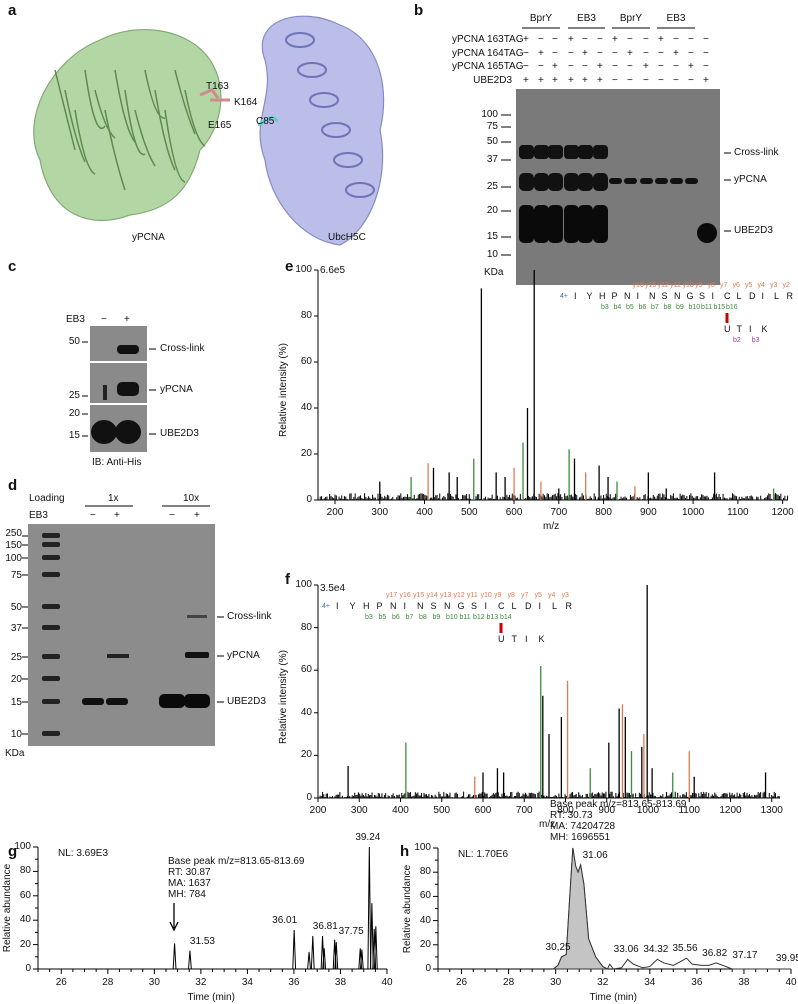 This screenshot has width=798, height=1004. I want to click on panel-label-h: h, so click(405, 851).